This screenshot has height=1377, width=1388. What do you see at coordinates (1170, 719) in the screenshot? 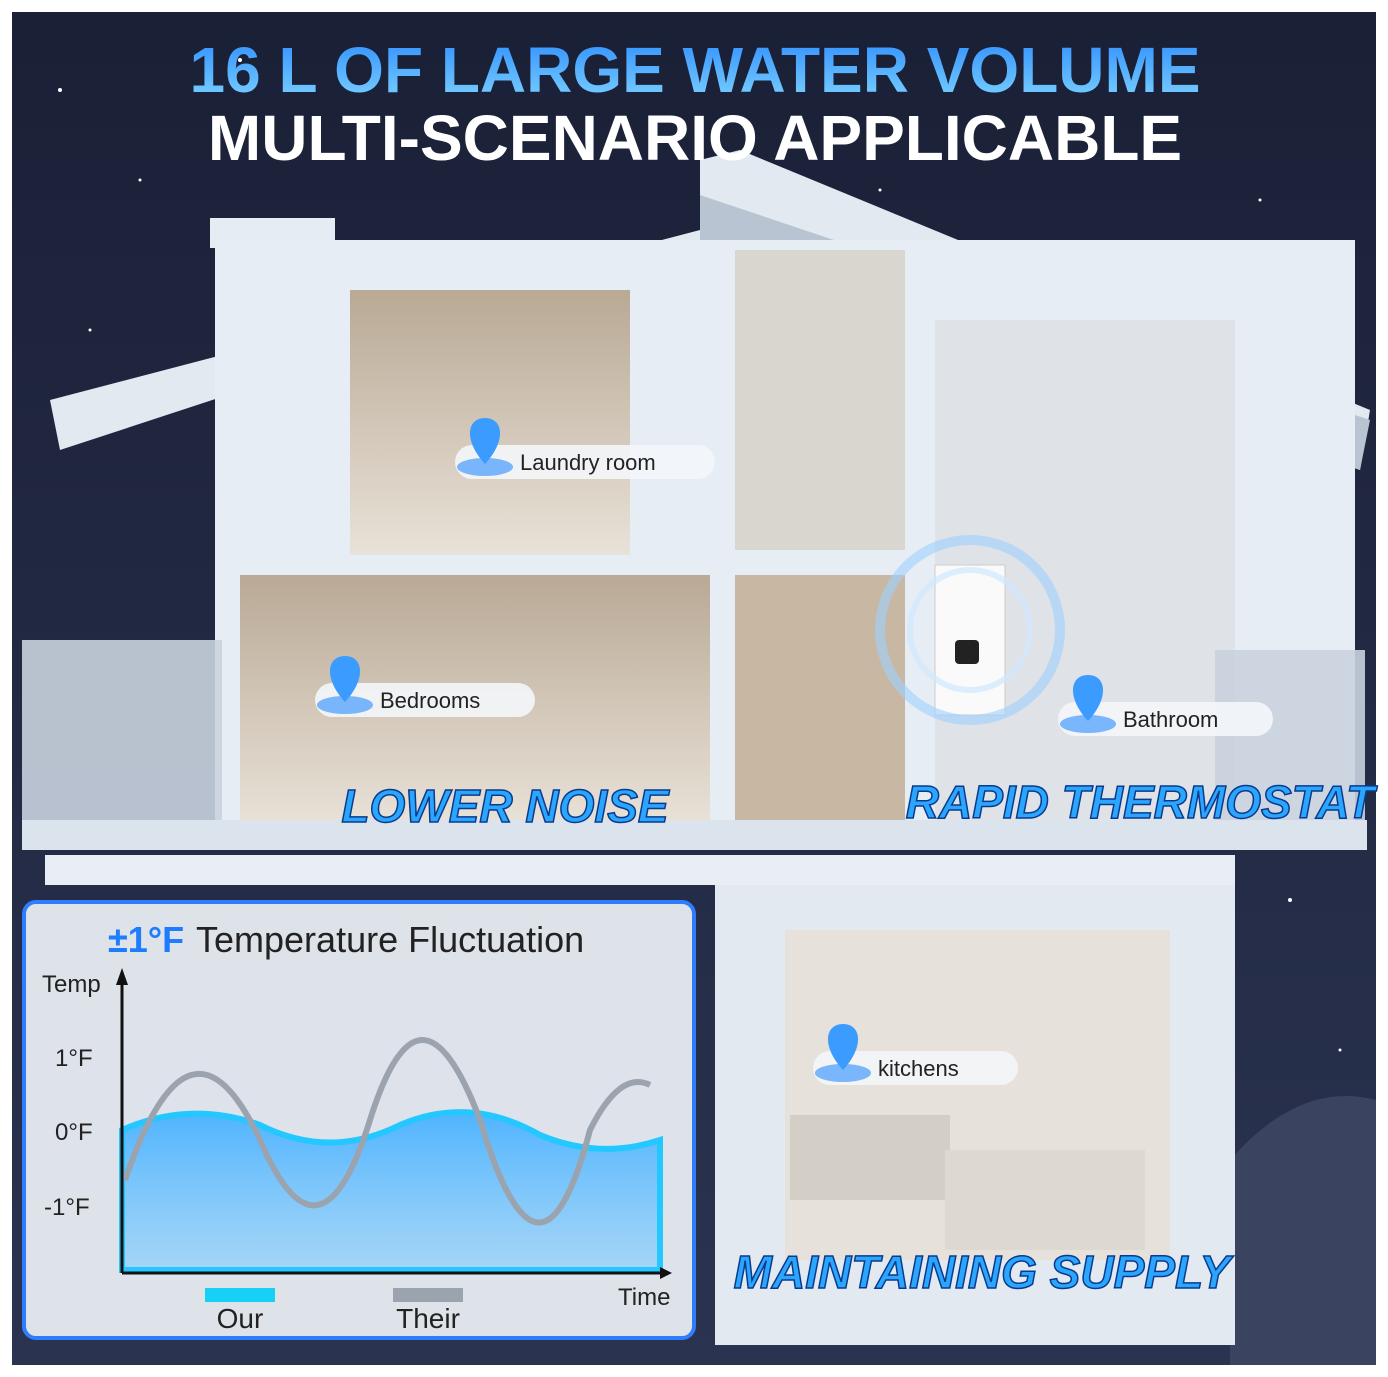
I see `room-label: Bathroom` at bounding box center [1170, 719].